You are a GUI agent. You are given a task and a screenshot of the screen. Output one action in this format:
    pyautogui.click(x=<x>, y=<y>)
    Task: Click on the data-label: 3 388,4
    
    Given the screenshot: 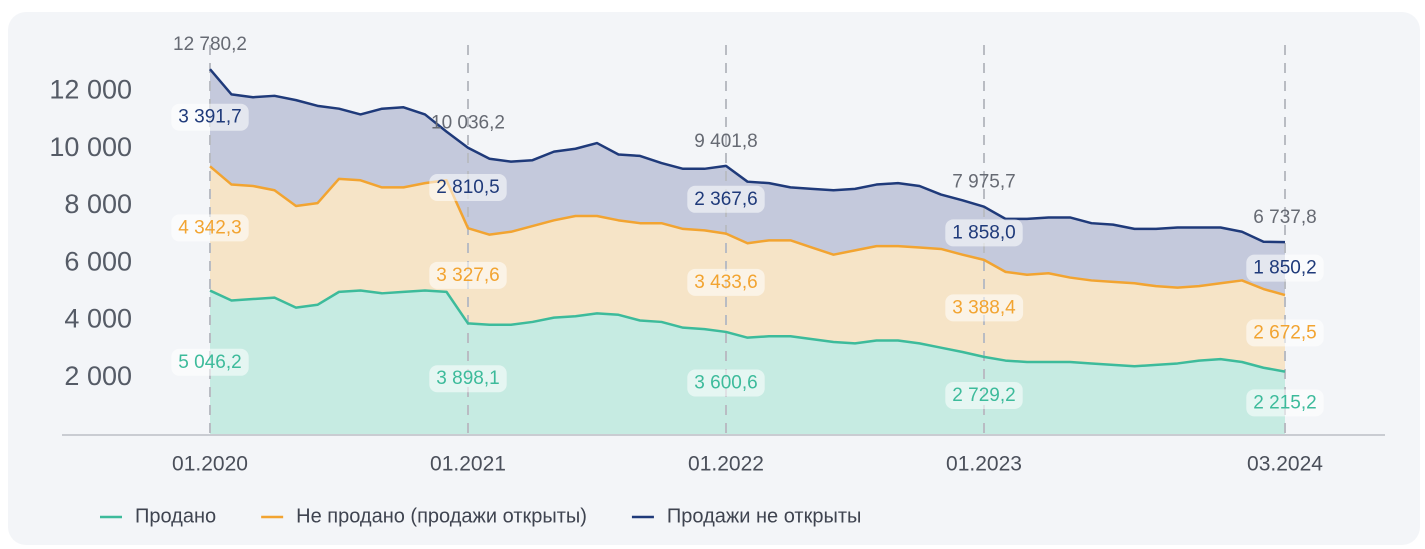 What is the action you would take?
    pyautogui.click(x=984, y=307)
    